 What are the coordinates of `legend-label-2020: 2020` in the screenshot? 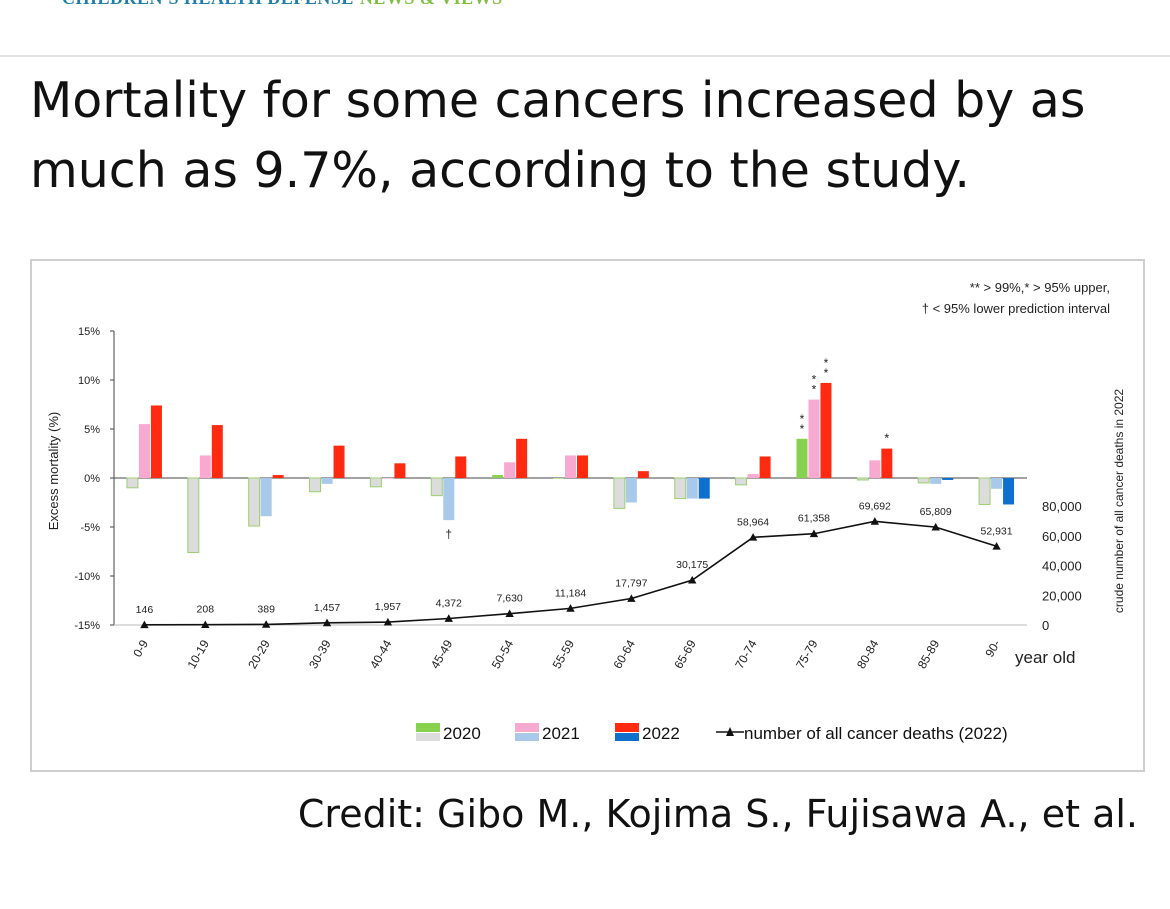 It's located at (462, 733).